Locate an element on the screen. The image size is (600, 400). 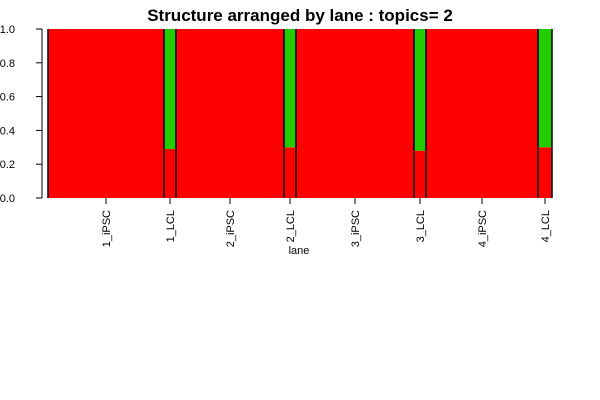
y-axis: 0.0 0.2 0.4 0.6 0.8 1.0 is located at coordinates (21, 114).